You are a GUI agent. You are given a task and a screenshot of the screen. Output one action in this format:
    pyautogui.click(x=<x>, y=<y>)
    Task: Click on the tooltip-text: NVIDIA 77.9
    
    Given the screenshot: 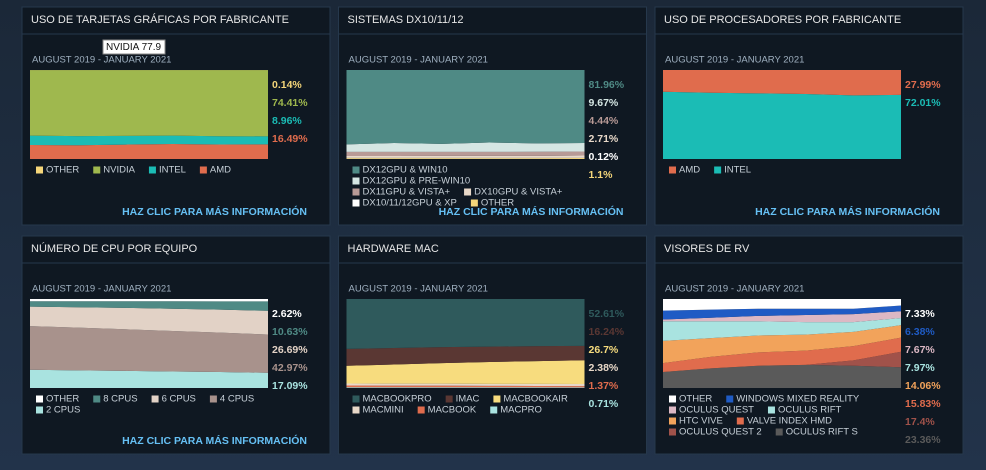 What is the action you would take?
    pyautogui.click(x=133, y=47)
    